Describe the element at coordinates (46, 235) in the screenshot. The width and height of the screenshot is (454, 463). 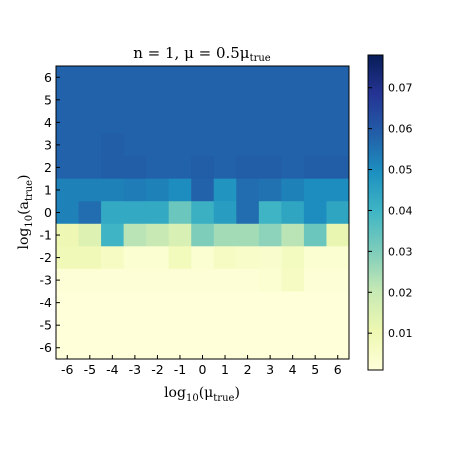
I see `y-tick-label: -1` at that location.